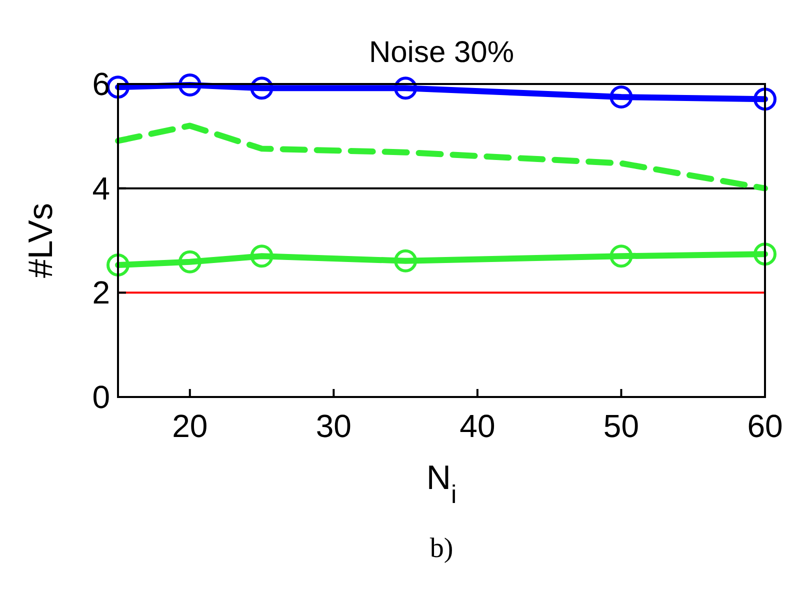  What do you see at coordinates (478, 426) in the screenshot?
I see `x-tick-label: 40` at bounding box center [478, 426].